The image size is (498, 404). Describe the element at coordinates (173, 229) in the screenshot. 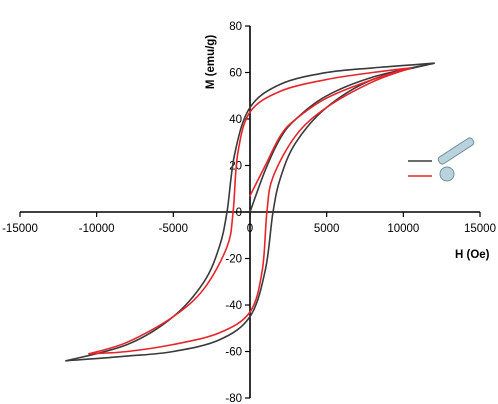

I see `x-tick-label: -5000` at that location.